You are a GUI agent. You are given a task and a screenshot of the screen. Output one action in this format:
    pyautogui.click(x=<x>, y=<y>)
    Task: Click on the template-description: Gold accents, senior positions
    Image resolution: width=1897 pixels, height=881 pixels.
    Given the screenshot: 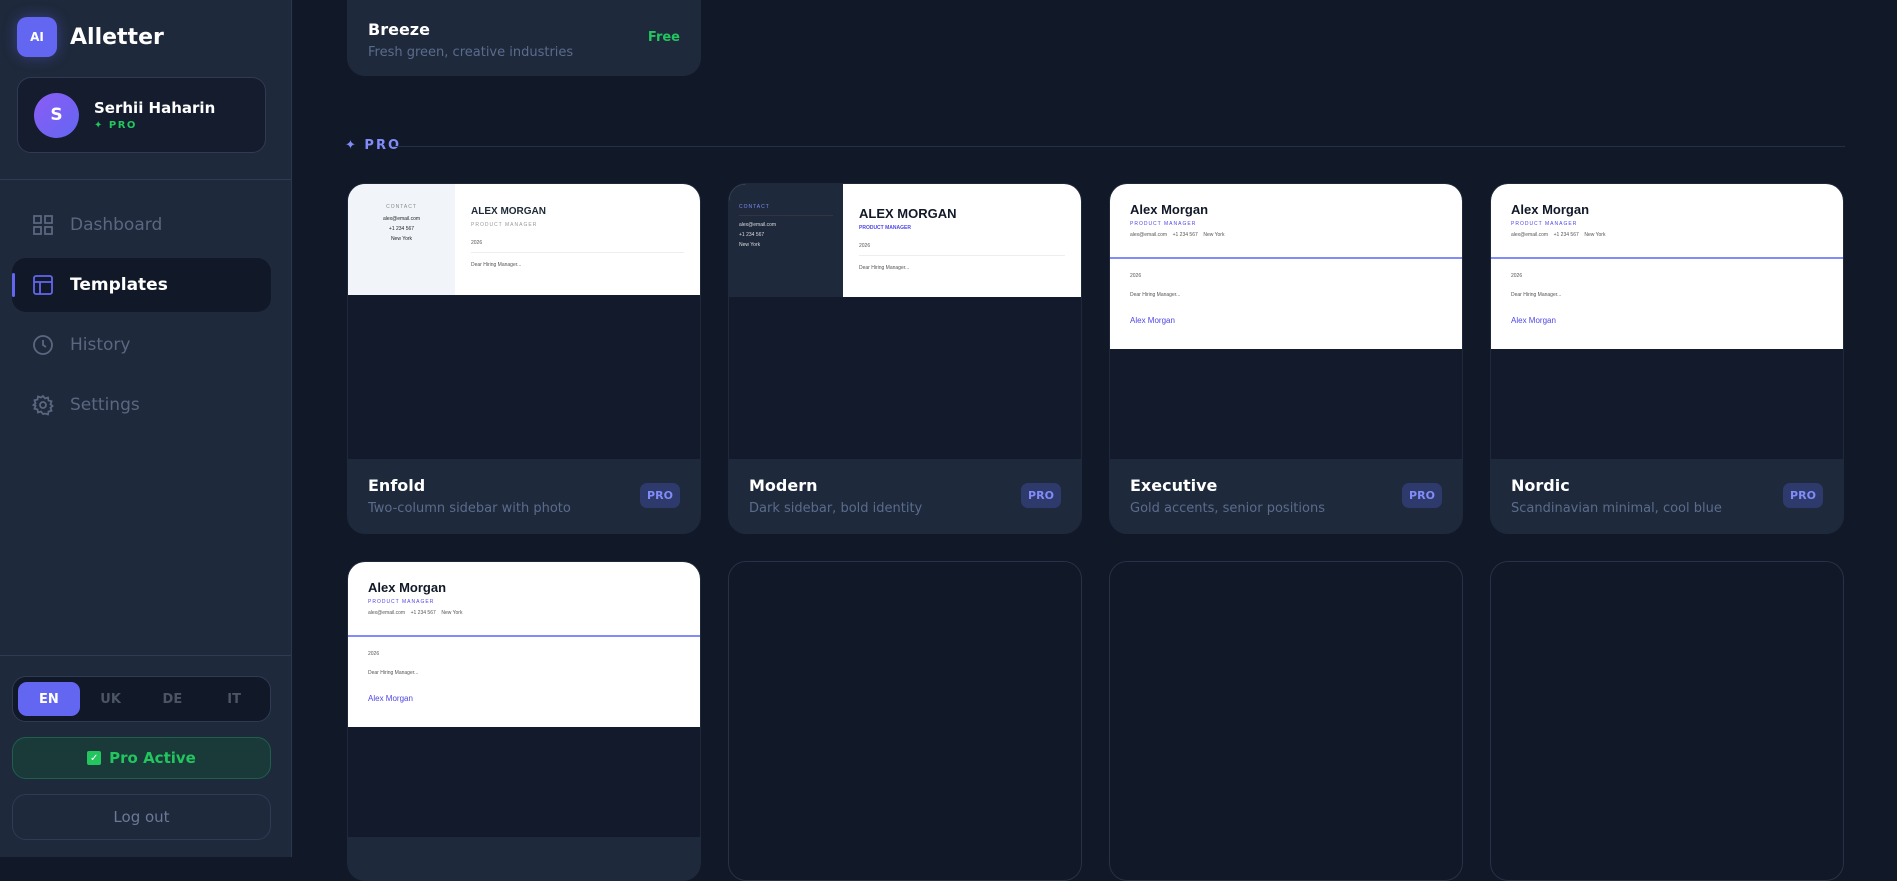 What is the action you would take?
    pyautogui.click(x=1227, y=508)
    